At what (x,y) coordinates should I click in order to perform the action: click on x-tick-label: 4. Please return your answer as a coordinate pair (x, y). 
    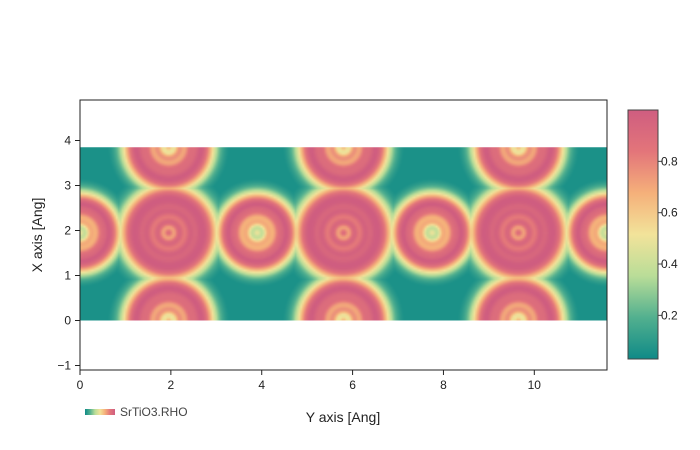
    Looking at the image, I should click on (261, 385).